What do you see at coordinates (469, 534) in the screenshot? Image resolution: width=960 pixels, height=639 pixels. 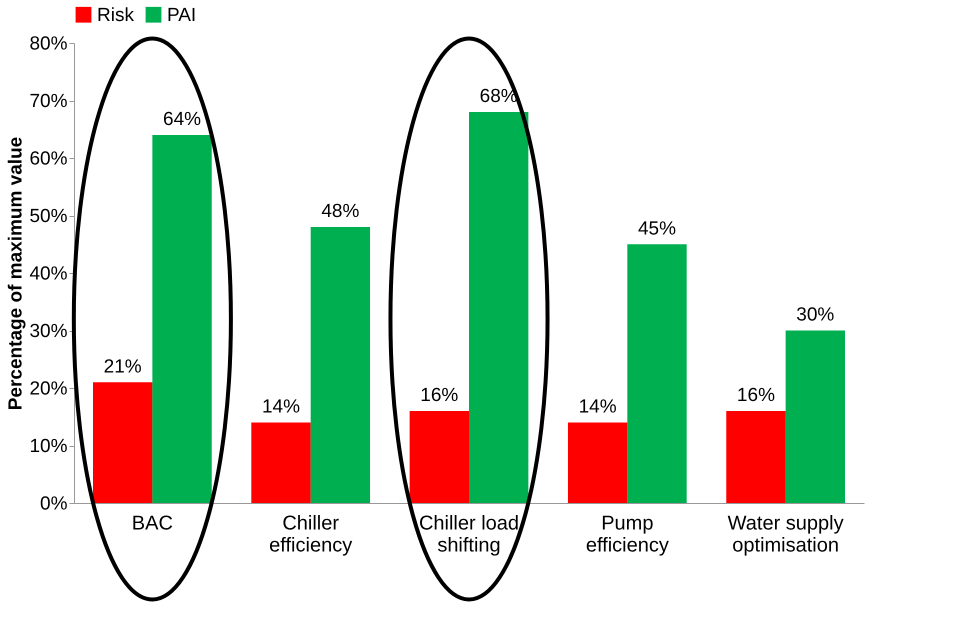 I see `x-tick-label: Chiller load shifting` at bounding box center [469, 534].